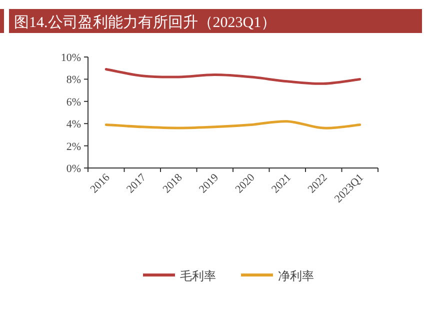 Image resolution: width=429 pixels, height=331 pixels. What do you see at coordinates (73, 169) in the screenshot?
I see `y-tick-label: 0%` at bounding box center [73, 169].